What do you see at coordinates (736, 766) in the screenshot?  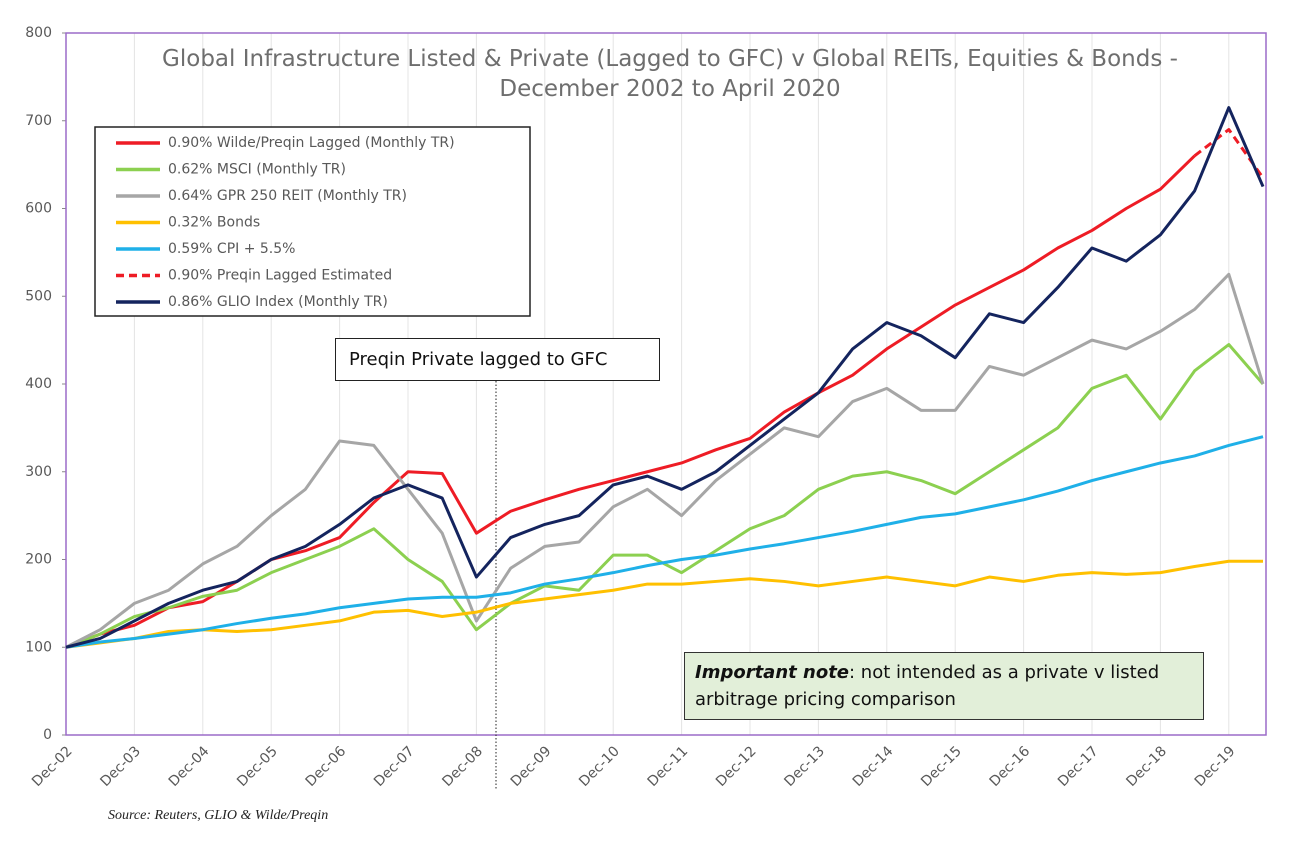 I see `x-tick-label: Dec-12` at bounding box center [736, 766].